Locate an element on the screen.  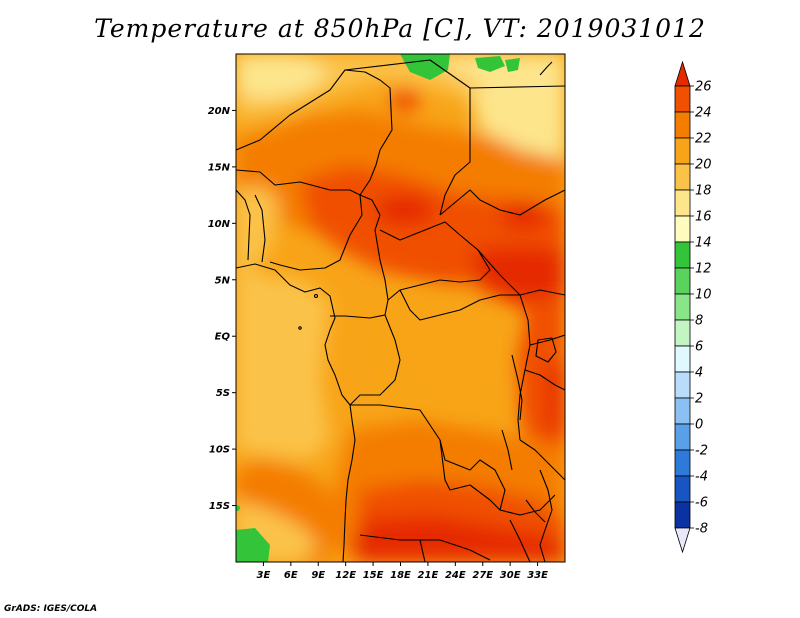
colorbar-label: 4 is located at coordinates (699, 373).